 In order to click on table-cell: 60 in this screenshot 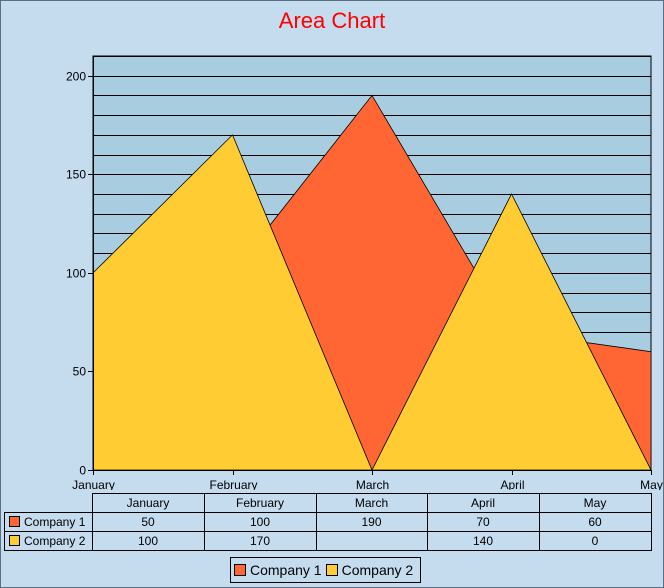, I will do `click(595, 522)`.